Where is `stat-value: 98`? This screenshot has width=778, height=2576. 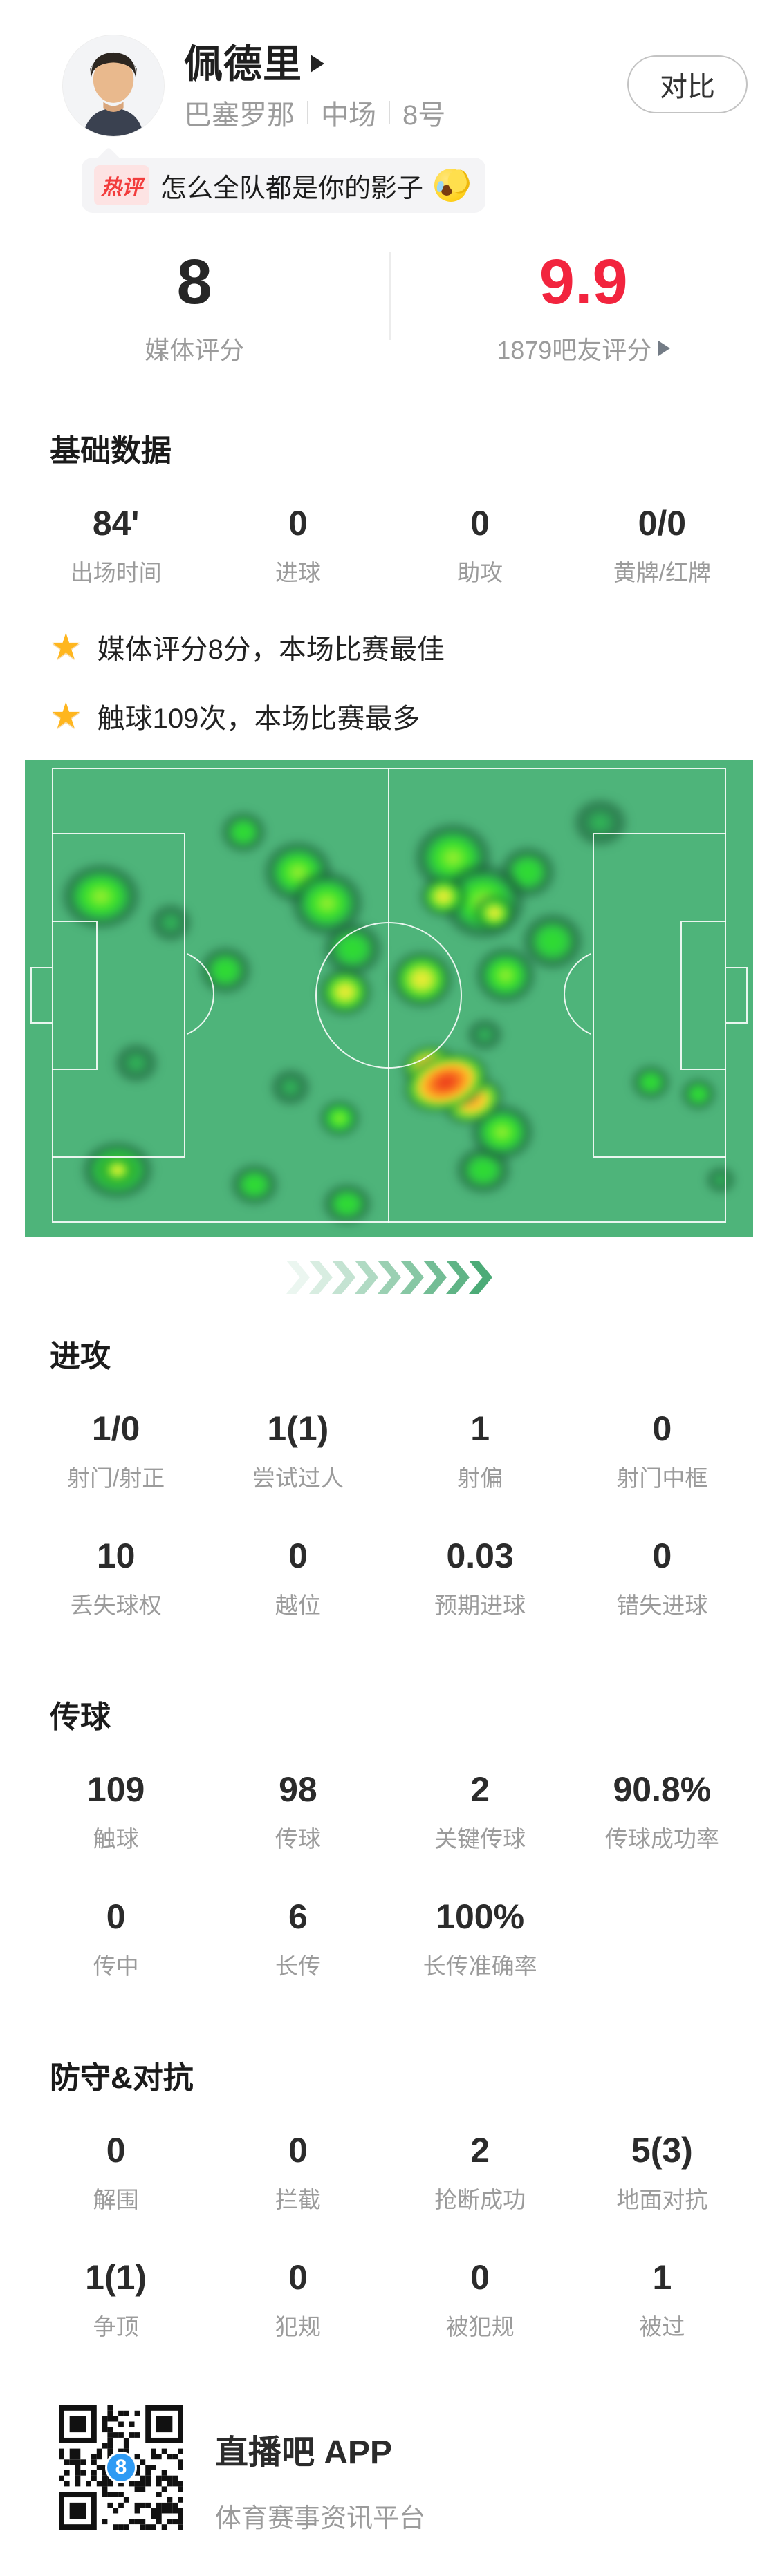 stat-value: 98 is located at coordinates (298, 1789).